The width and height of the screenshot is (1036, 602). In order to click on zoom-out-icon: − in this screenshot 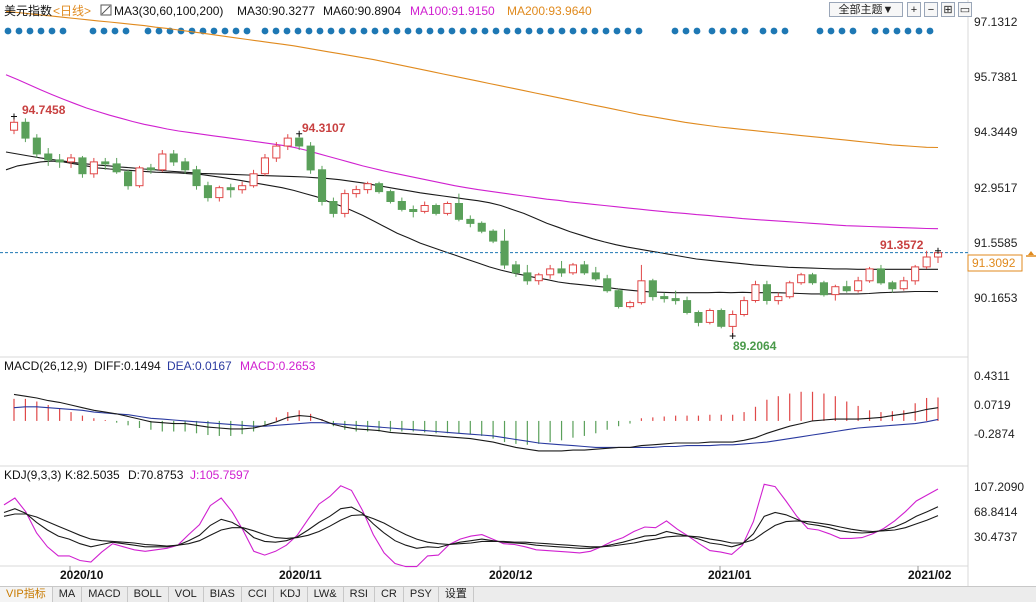, I will do `click(931, 9)`.